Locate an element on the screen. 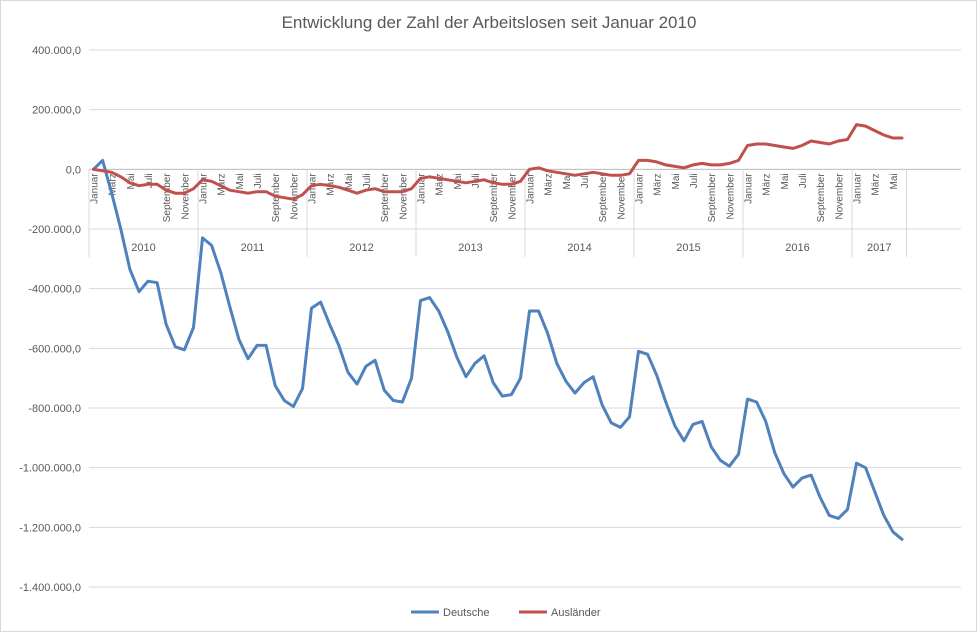 The height and width of the screenshot is (633, 977). year-label: 2013 is located at coordinates (470, 248).